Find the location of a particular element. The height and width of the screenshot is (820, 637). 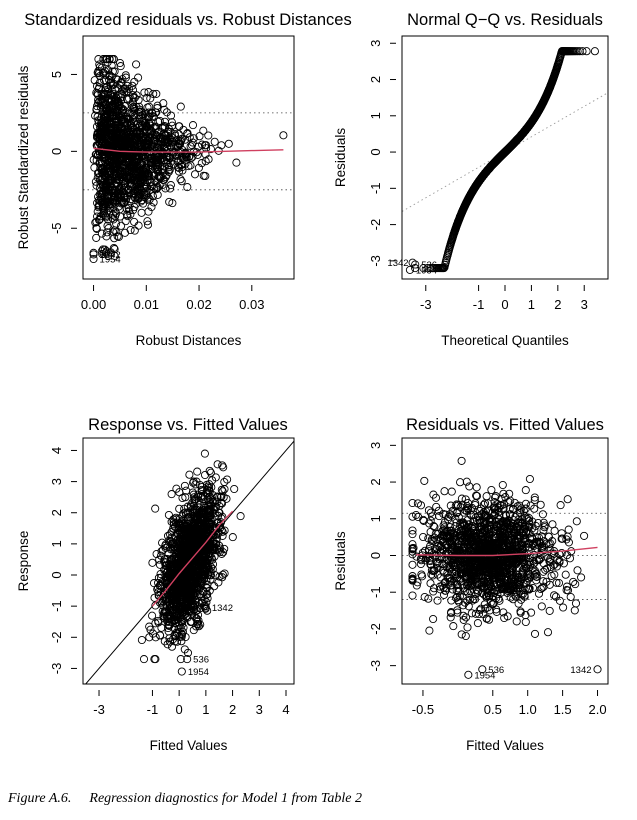

p1-xlabel: Robust Distances is located at coordinates (189, 340).